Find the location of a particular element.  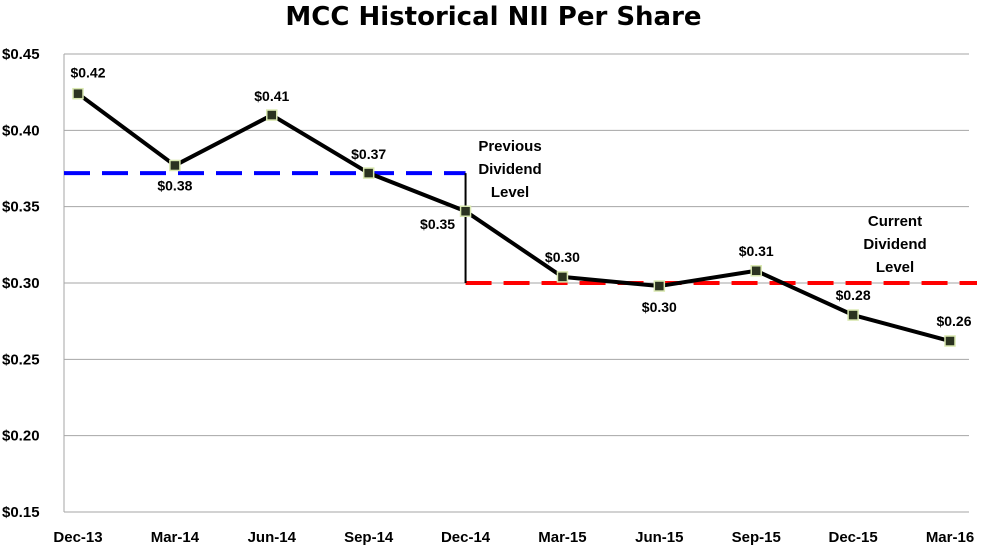

data-label: $0.35 is located at coordinates (437, 224).